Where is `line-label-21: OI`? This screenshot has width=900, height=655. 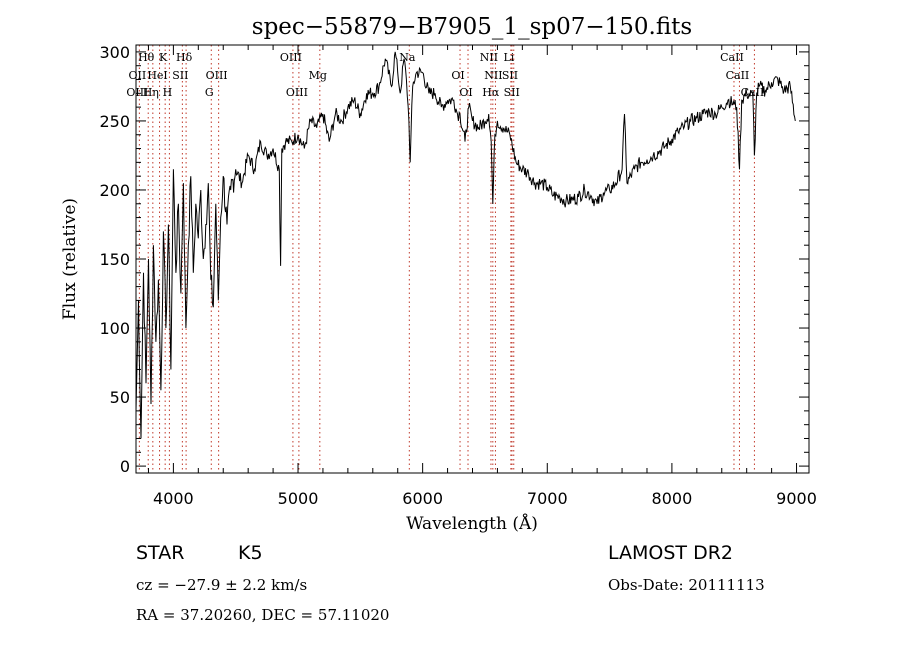 line-label-21: OI is located at coordinates (465, 92).